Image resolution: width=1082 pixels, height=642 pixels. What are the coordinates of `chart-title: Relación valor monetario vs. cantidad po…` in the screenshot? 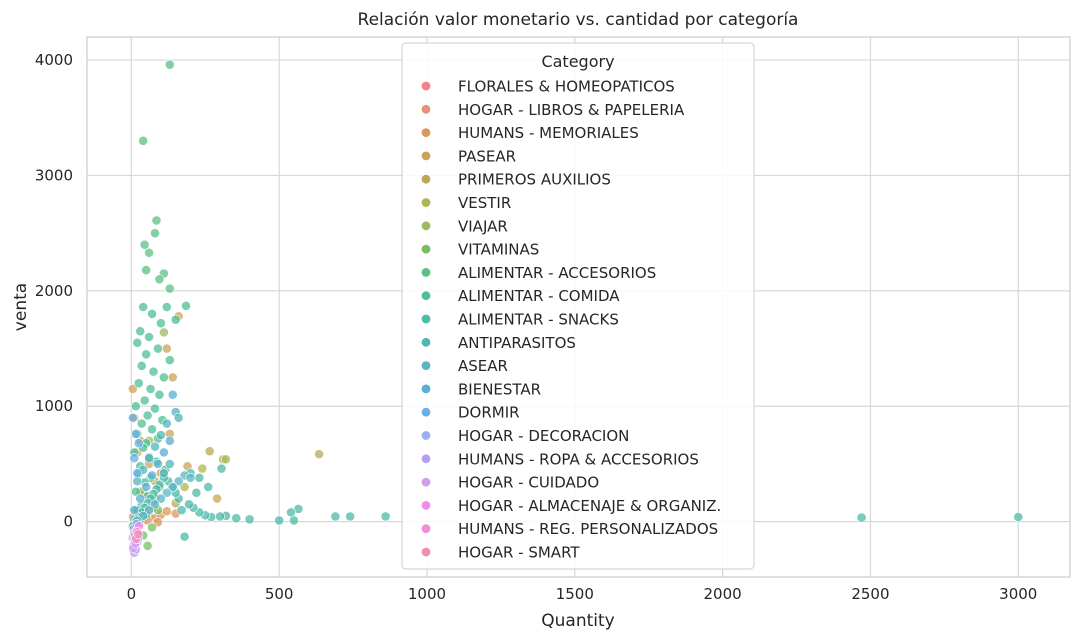 It's located at (578, 20).